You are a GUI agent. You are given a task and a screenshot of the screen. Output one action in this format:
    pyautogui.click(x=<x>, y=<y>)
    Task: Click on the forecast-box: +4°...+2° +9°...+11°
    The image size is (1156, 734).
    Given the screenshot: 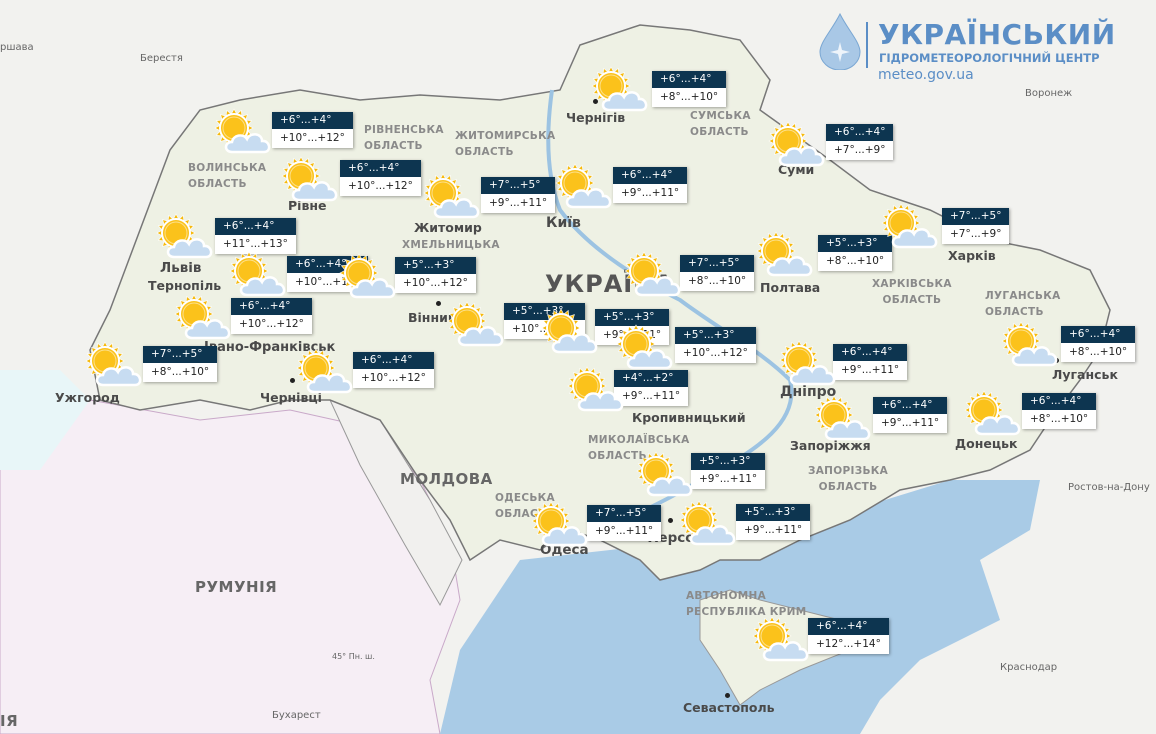 What is the action you would take?
    pyautogui.click(x=651, y=388)
    